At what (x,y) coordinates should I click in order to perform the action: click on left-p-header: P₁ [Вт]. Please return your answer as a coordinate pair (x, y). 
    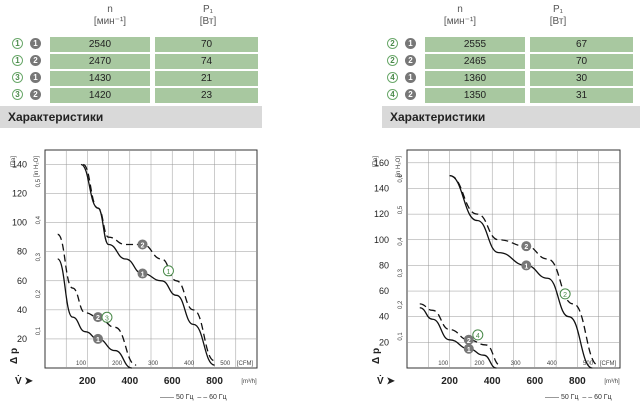
    Looking at the image, I should click on (208, 16).